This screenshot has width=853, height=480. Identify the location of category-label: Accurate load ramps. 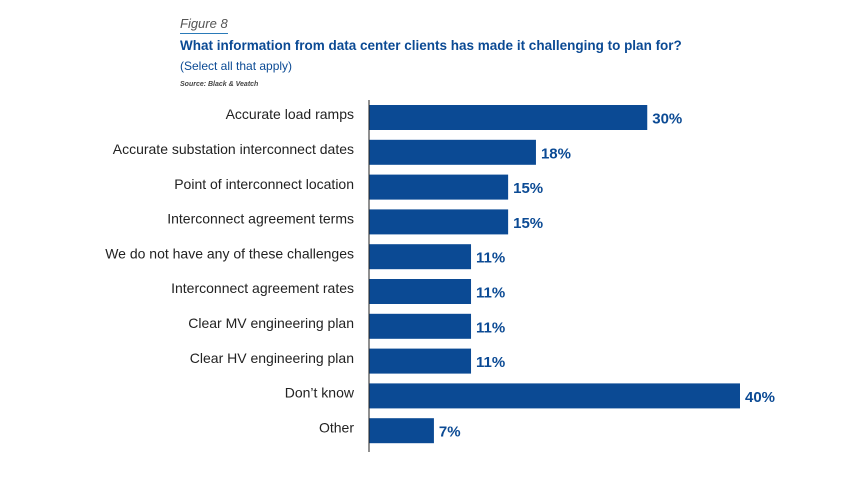
(290, 114).